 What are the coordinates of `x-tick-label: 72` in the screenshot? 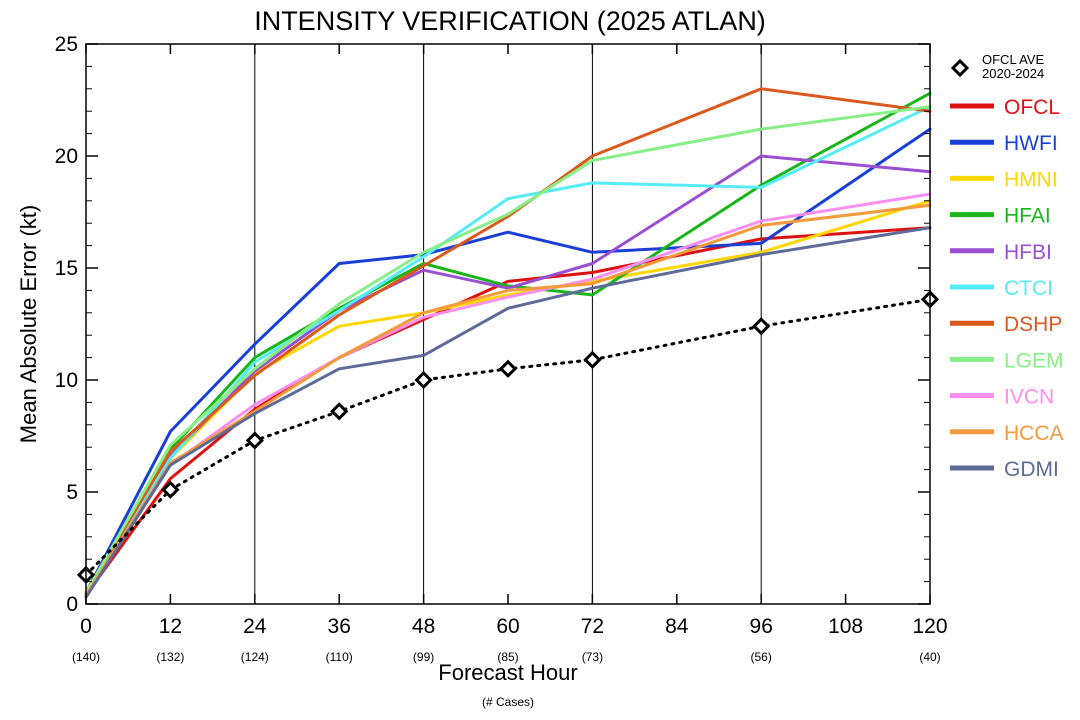 It's located at (592, 626).